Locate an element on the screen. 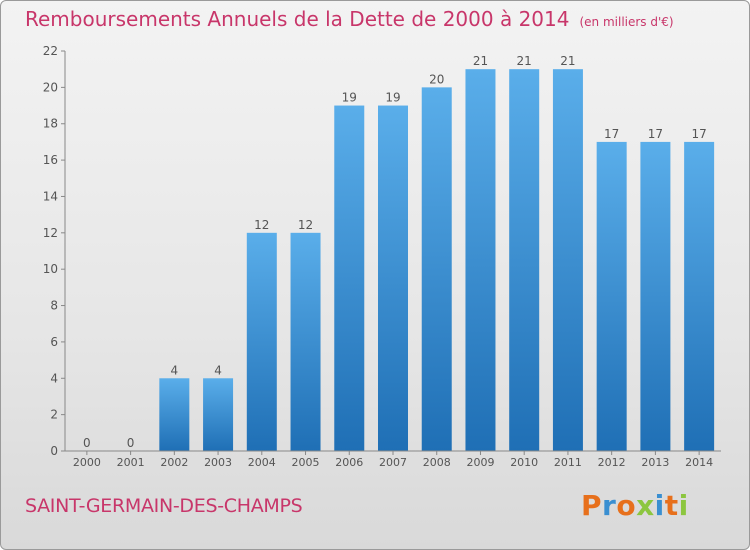 This screenshot has width=750, height=550. x-tick-label: 2012 is located at coordinates (612, 462).